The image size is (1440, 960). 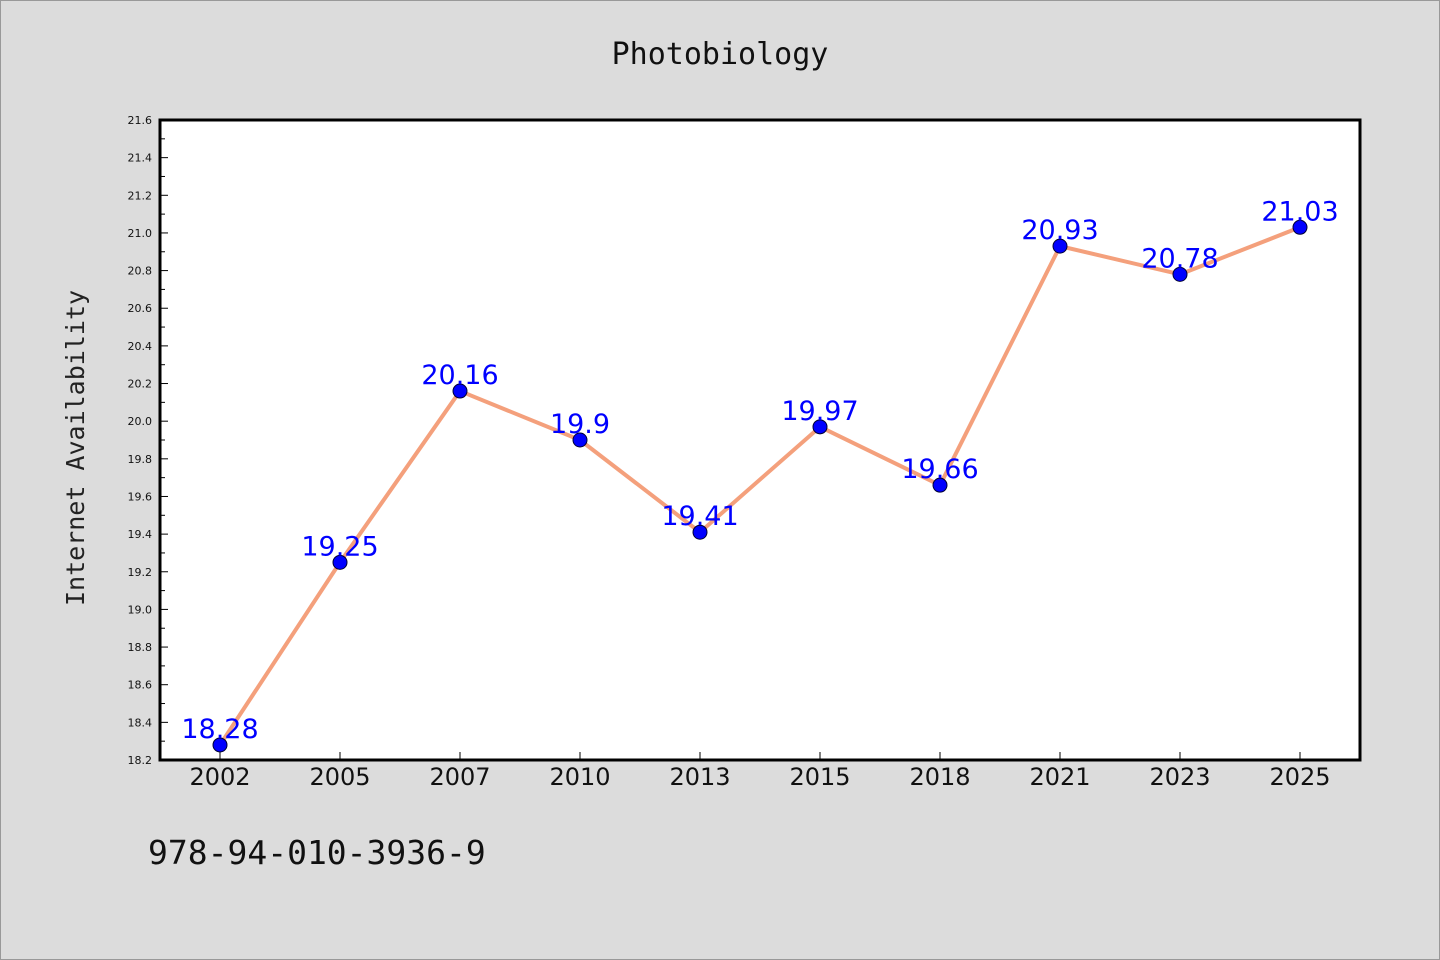 I want to click on x-tick-label: 2002, so click(x=219, y=777).